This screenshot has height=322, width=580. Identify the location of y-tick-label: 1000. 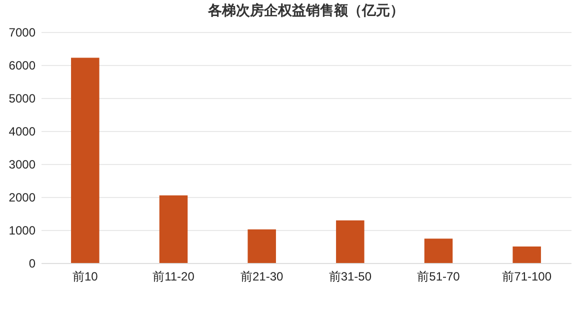
(22, 231).